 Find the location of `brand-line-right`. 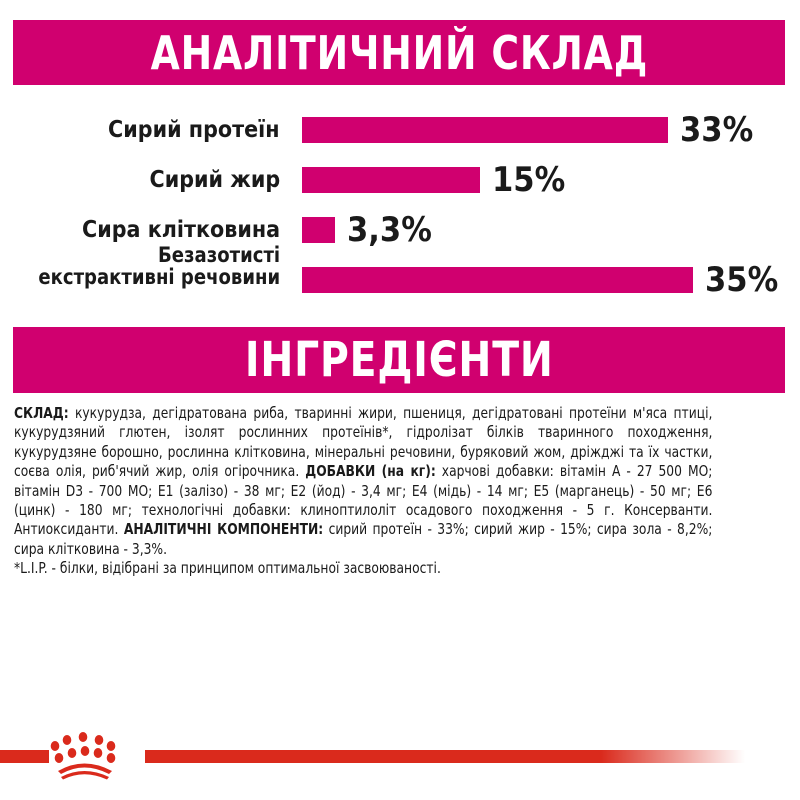

brand-line-right is located at coordinates (445, 756).